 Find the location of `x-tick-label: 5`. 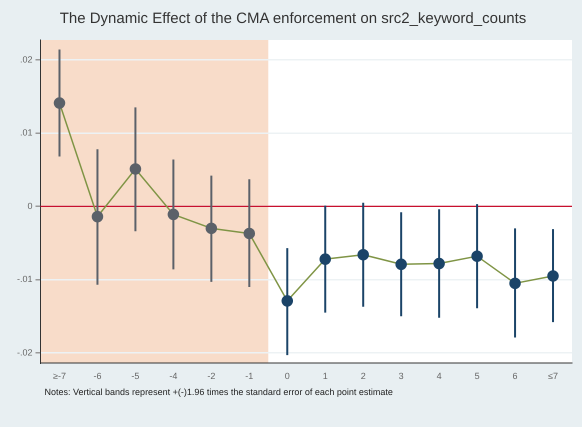

x-tick-label: 5 is located at coordinates (477, 376).